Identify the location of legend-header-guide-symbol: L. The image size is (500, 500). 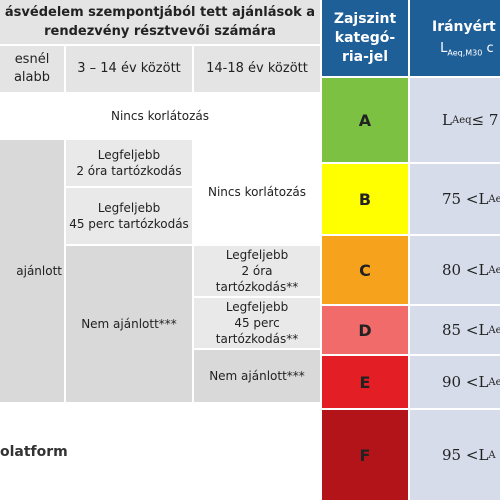
(444, 48).